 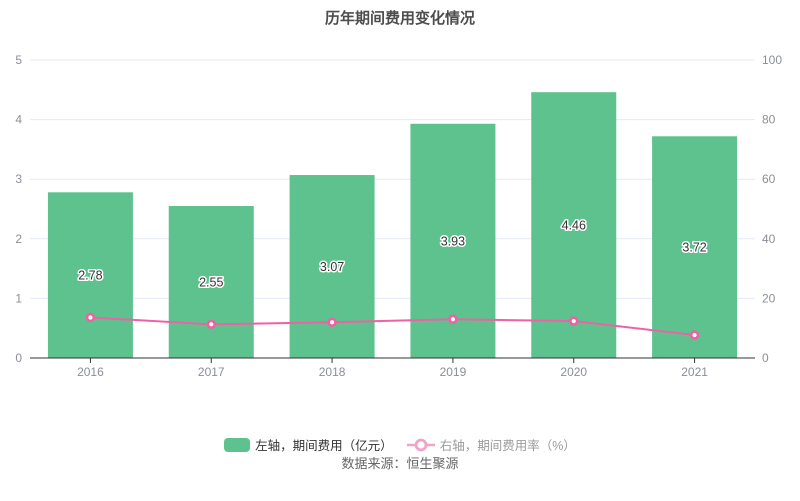 I want to click on bar-value-label-2021: 3.72, so click(x=694, y=248).